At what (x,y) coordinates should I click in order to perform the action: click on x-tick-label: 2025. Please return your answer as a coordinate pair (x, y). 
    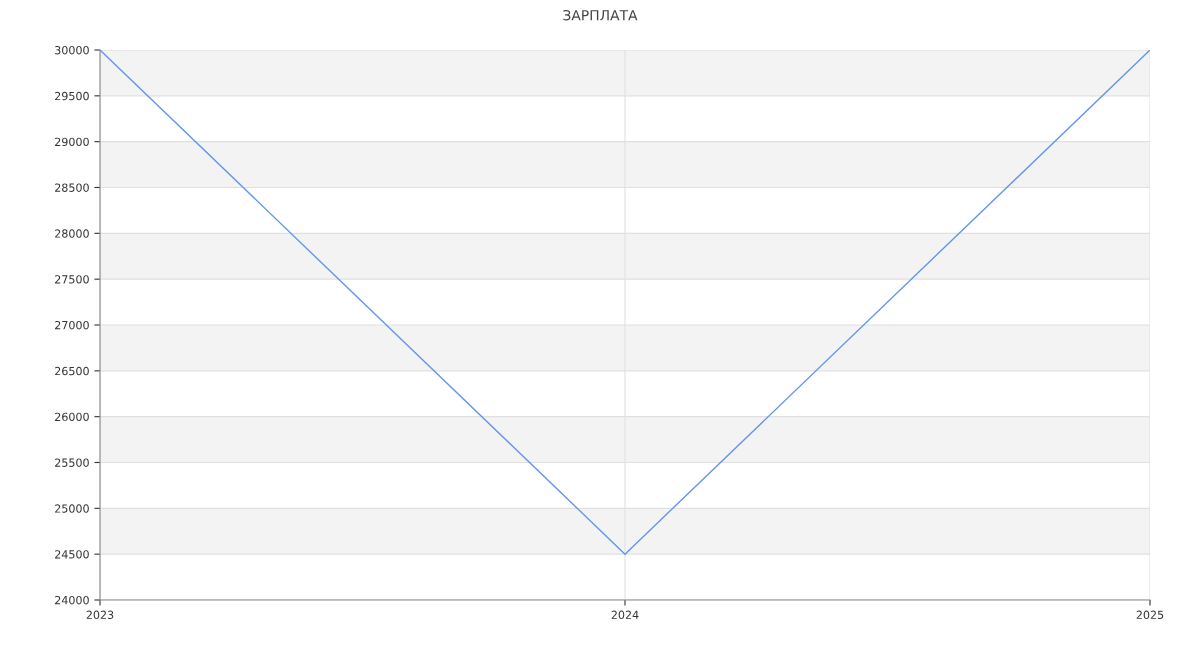
    Looking at the image, I should click on (1150, 615).